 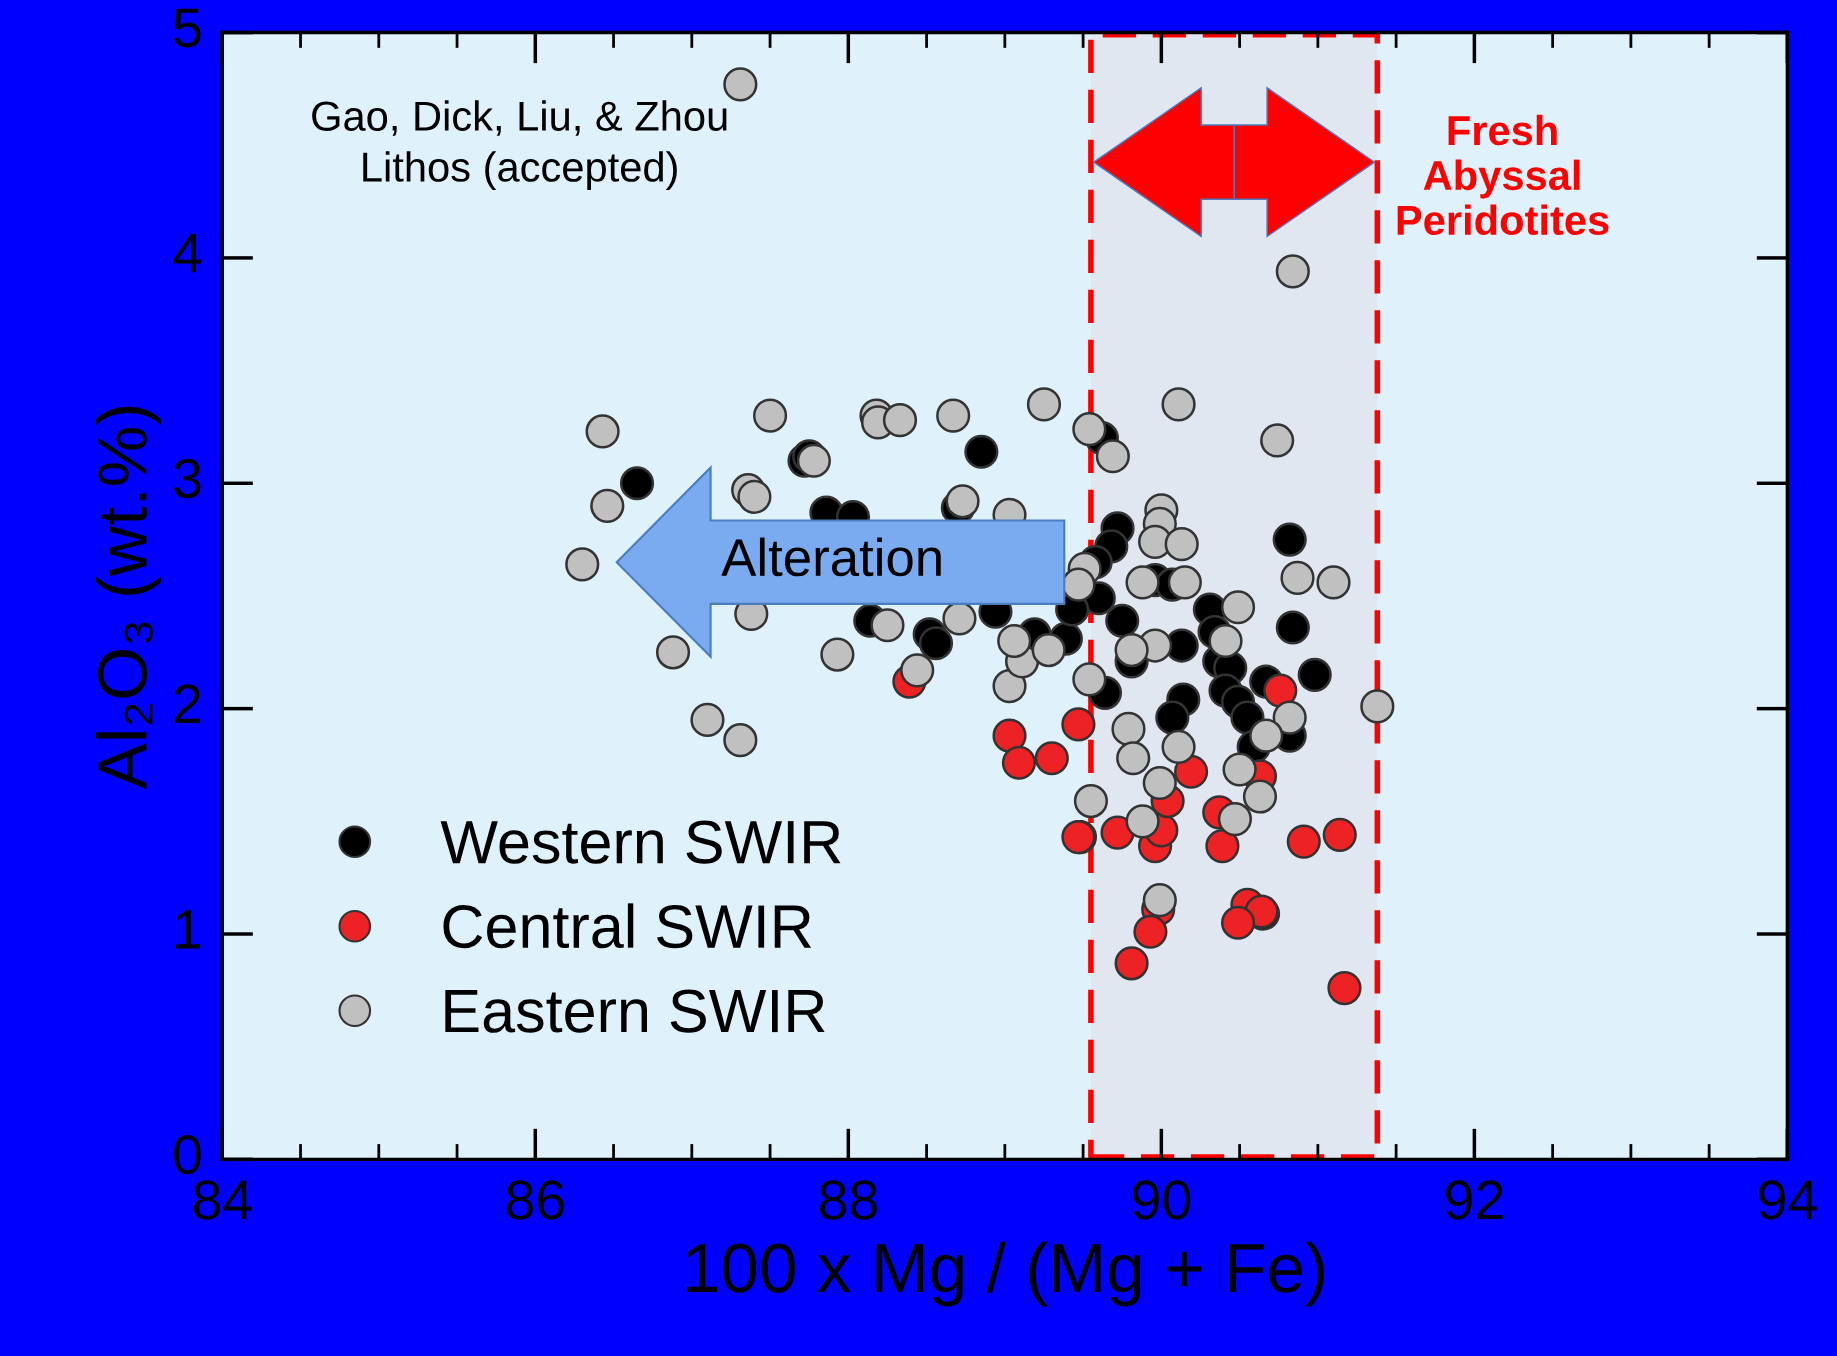 I want to click on y-tick-label: 2, so click(x=187, y=704).